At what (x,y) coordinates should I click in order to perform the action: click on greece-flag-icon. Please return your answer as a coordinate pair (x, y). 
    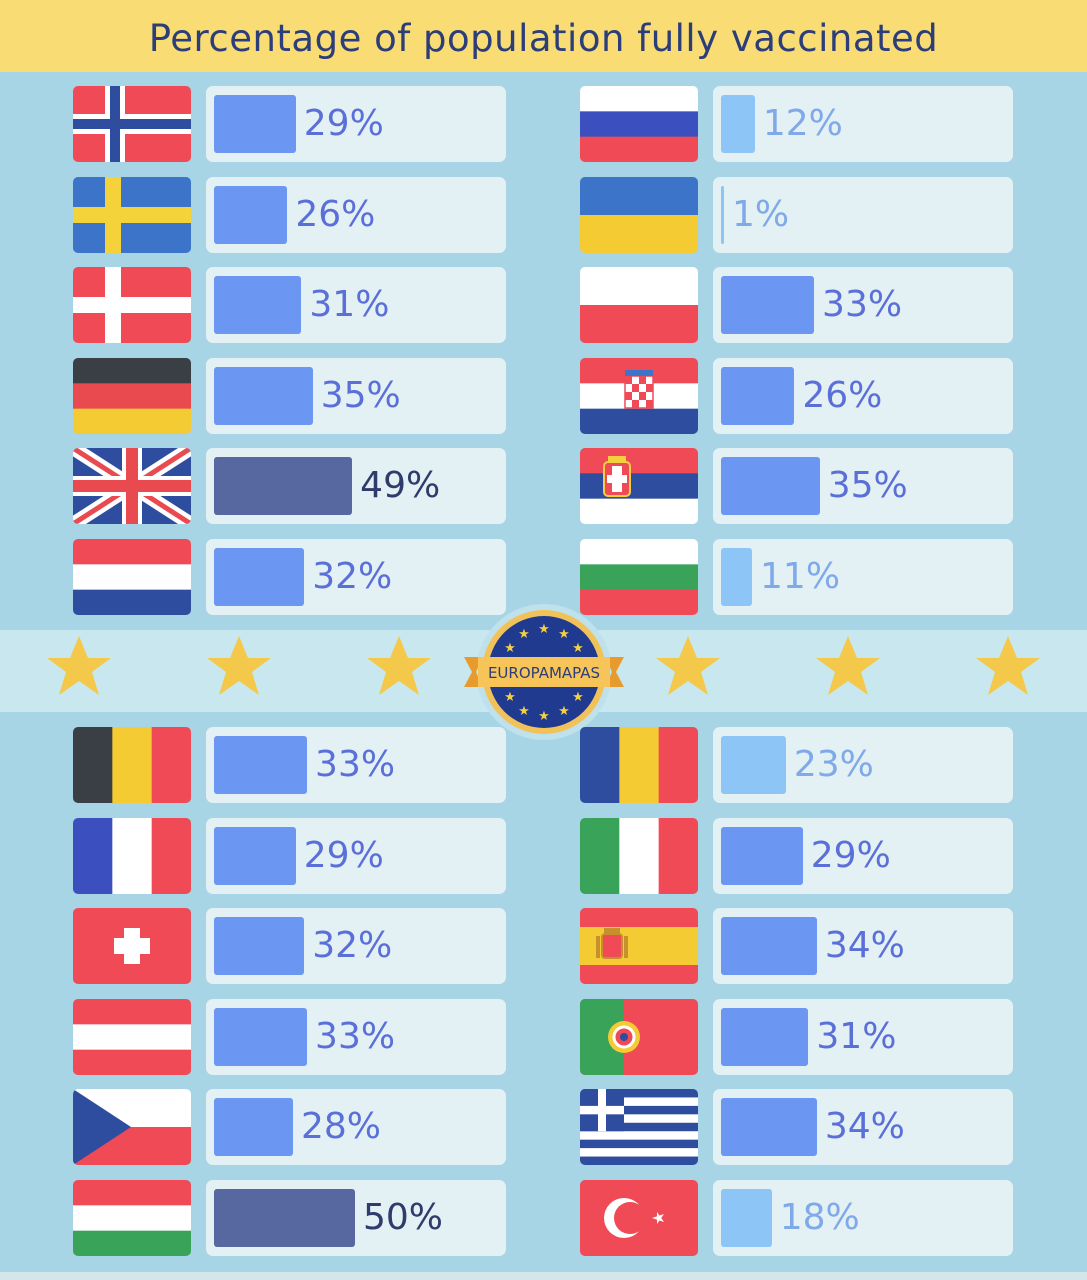
    Looking at the image, I should click on (639, 1127).